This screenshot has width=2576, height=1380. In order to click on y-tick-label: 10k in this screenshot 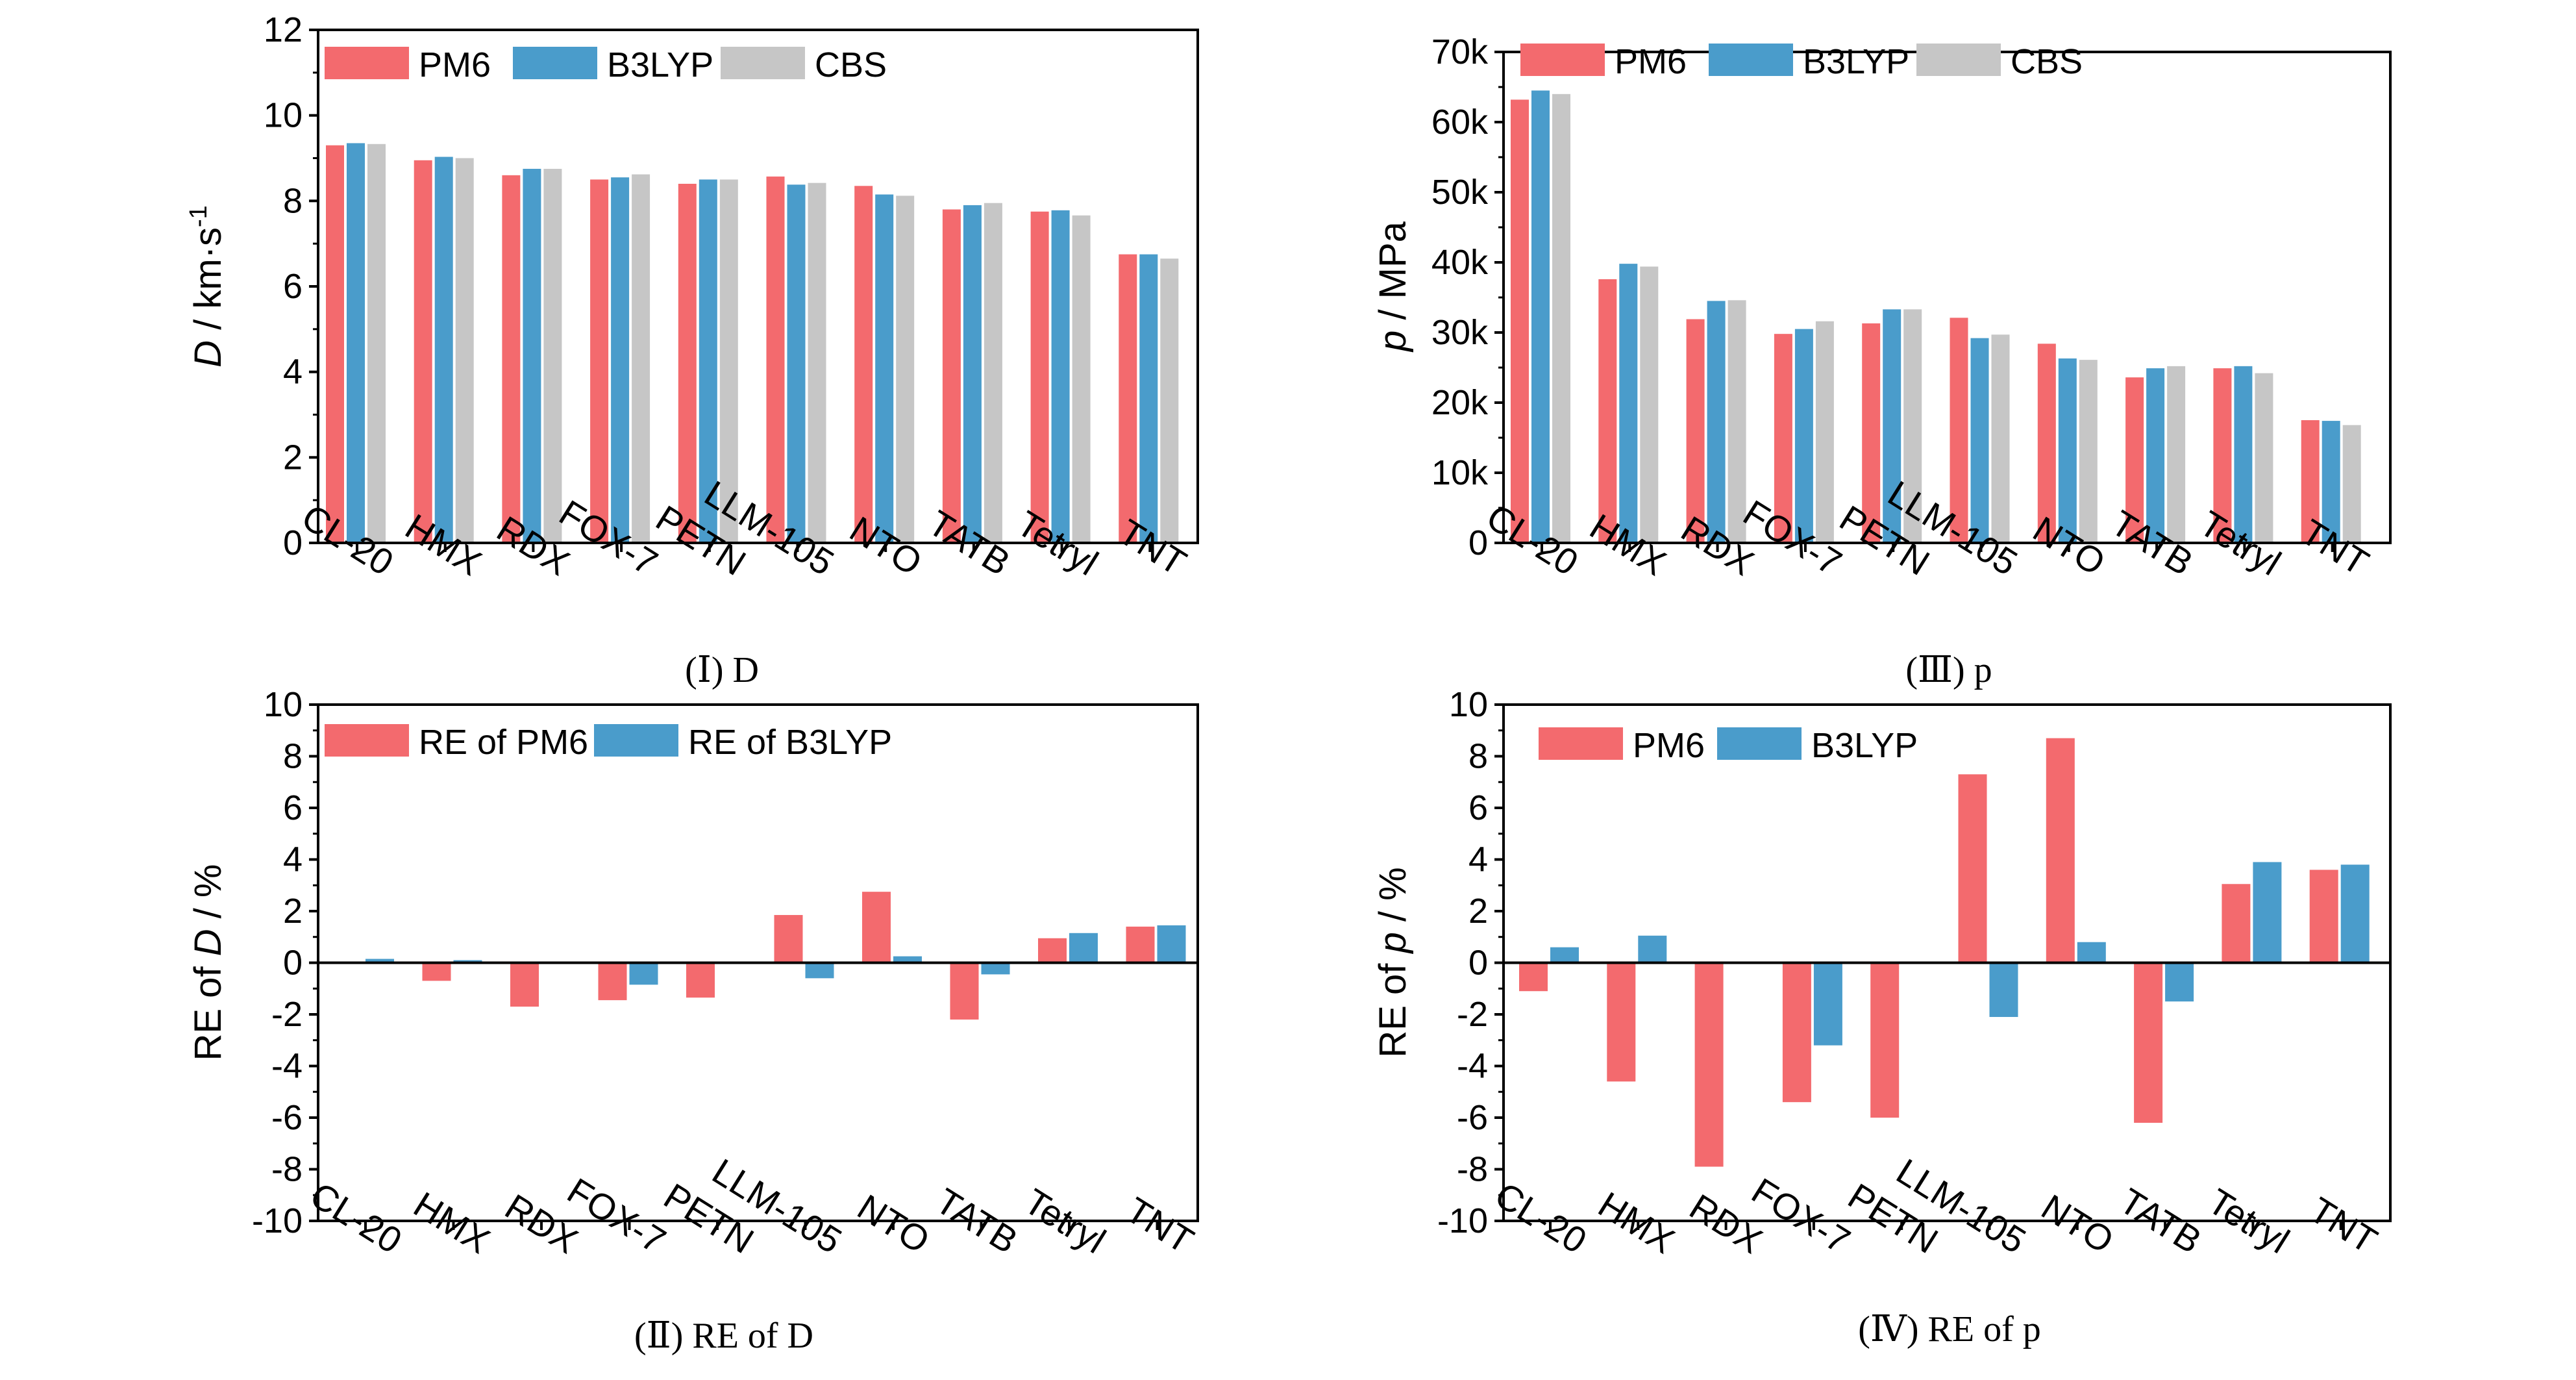, I will do `click(1460, 472)`.